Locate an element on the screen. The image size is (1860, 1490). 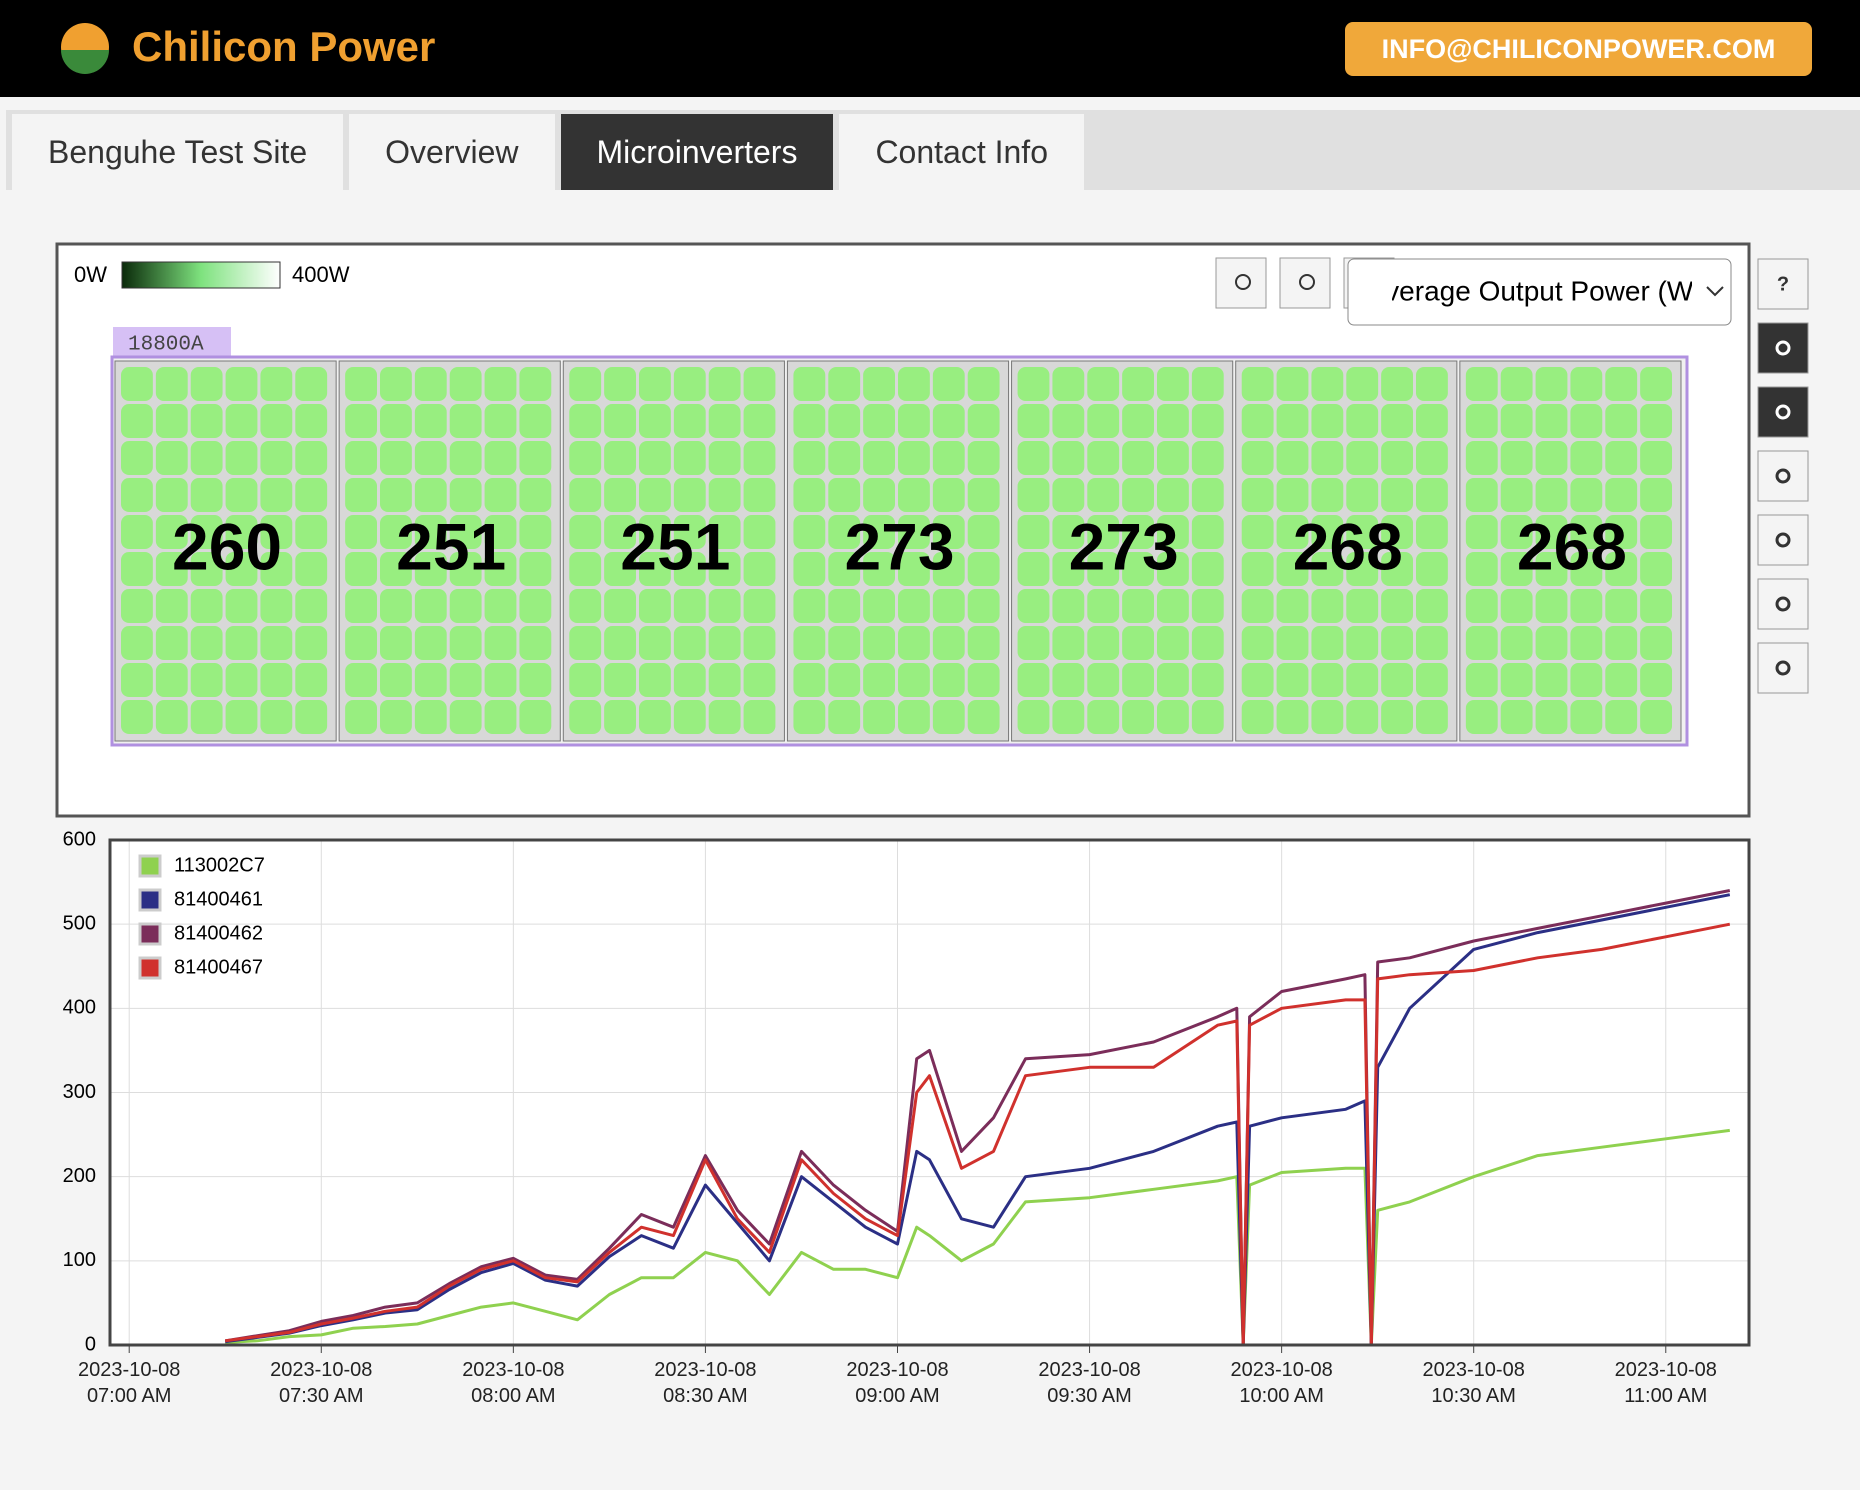
logo: Chilicon Power is located at coordinates (242, 47).